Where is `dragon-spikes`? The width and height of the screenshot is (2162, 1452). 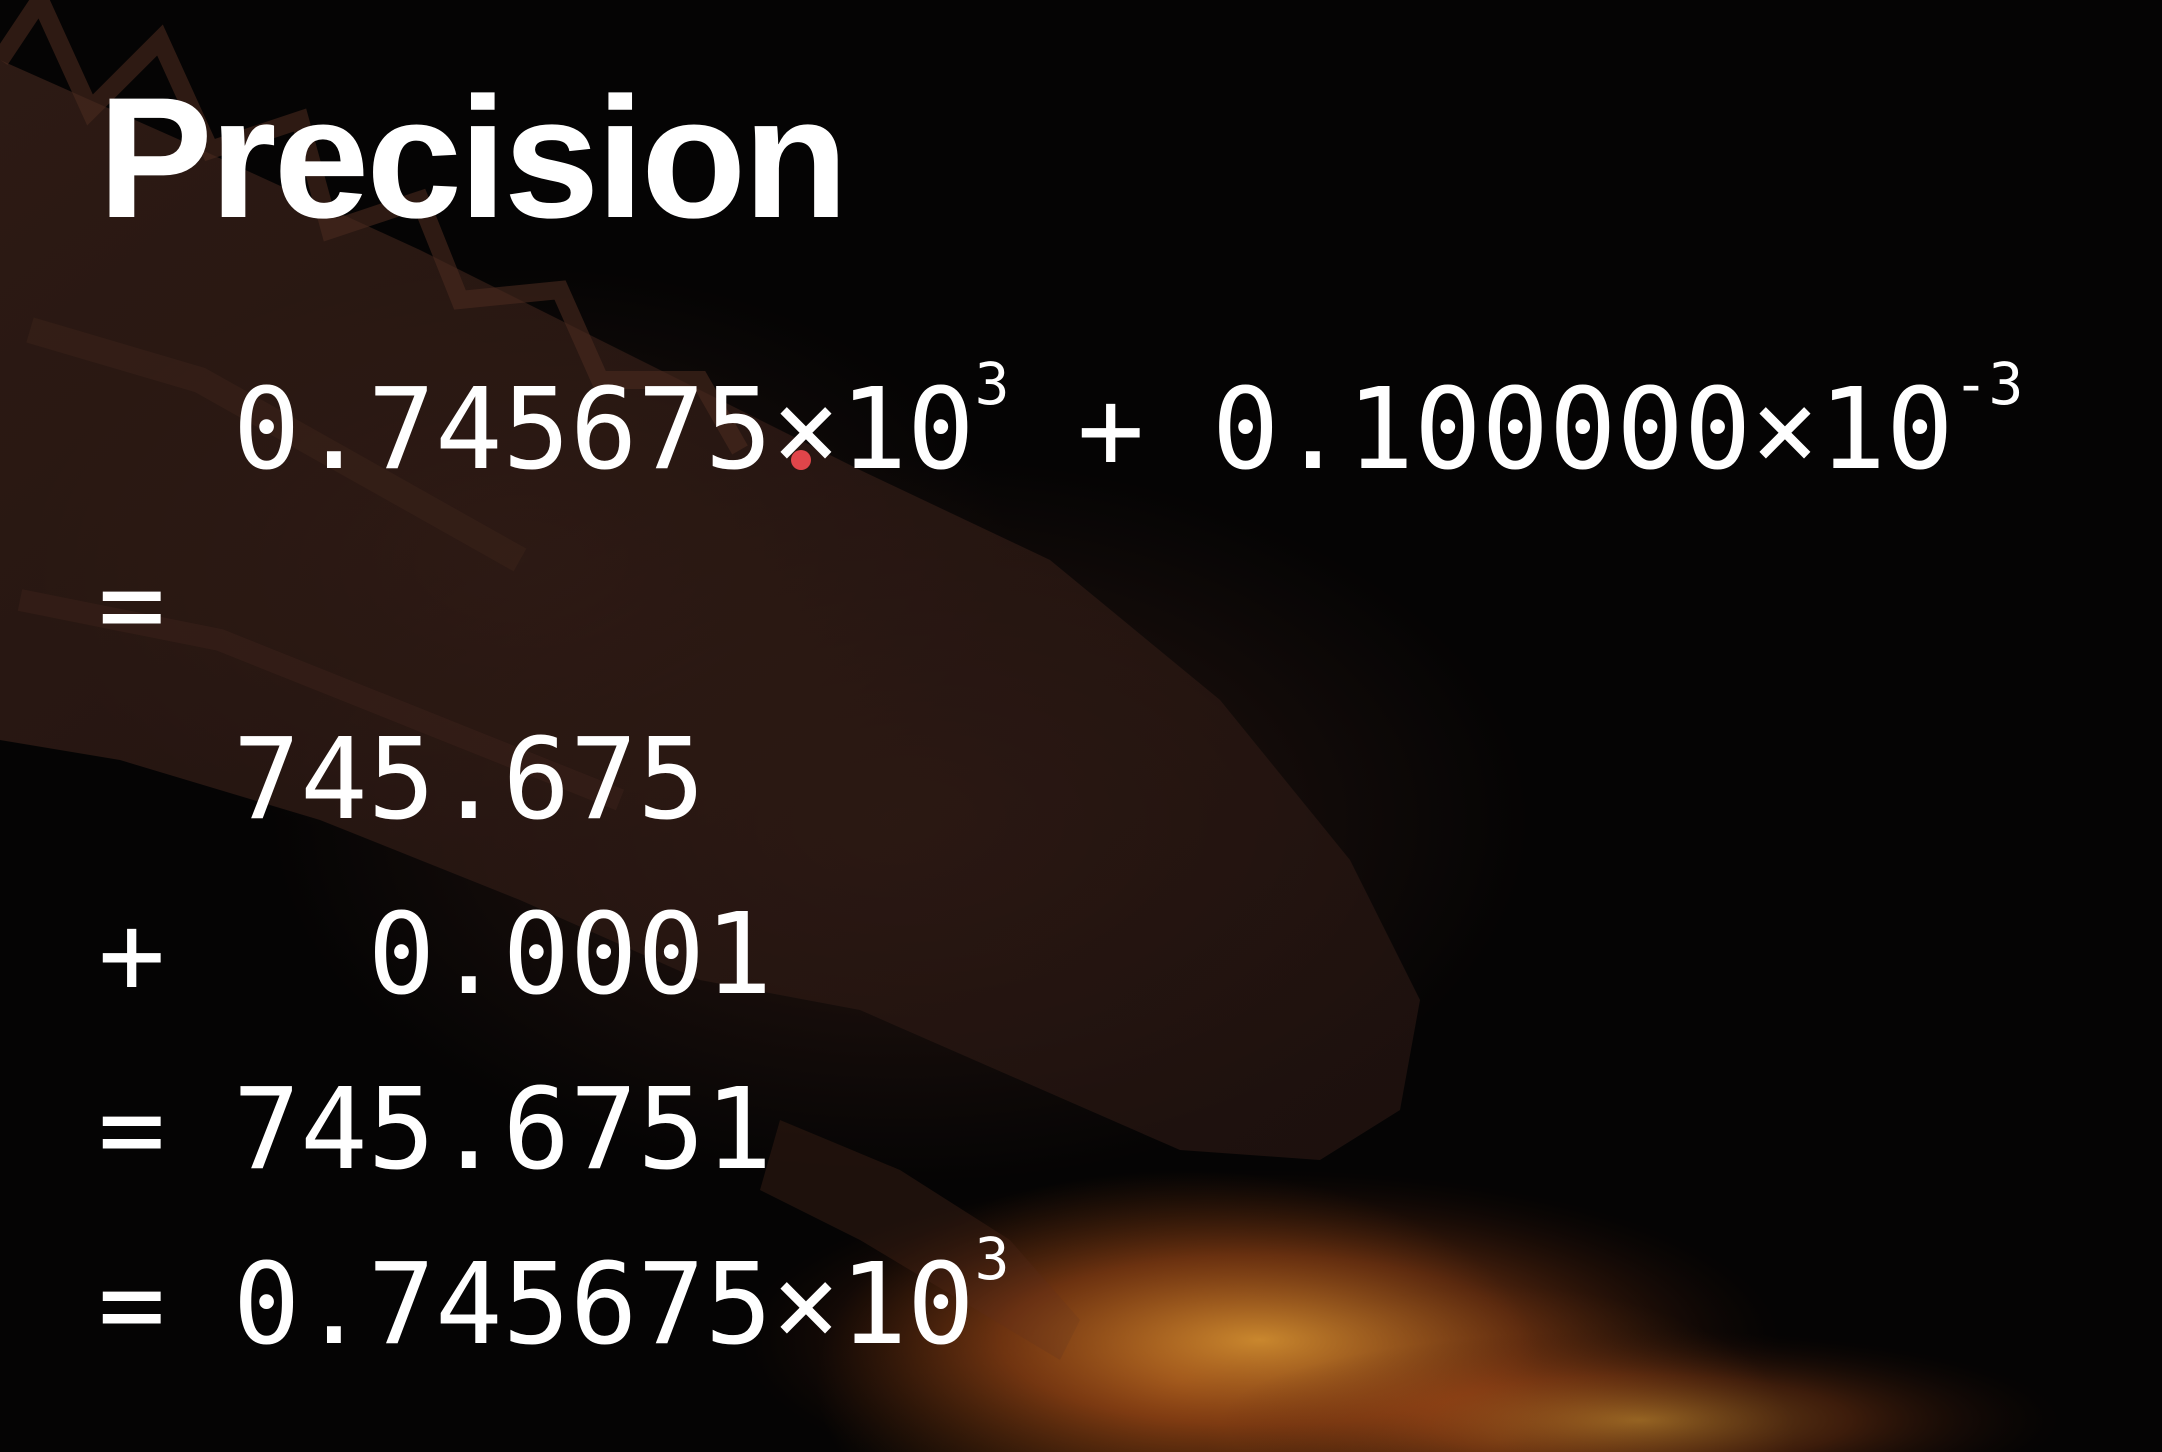
dragon-spikes is located at coordinates (374, 227).